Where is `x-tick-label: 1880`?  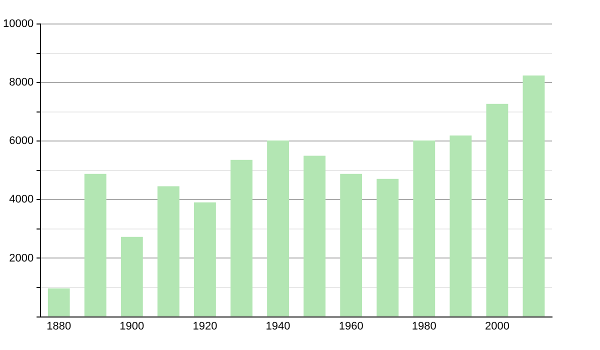
x-tick-label: 1880 is located at coordinates (59, 326).